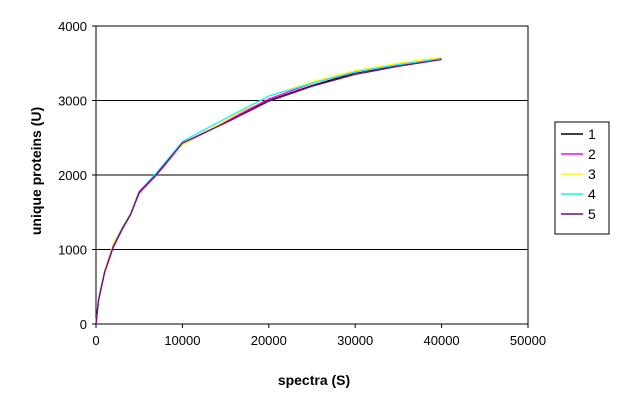 The image size is (618, 402). What do you see at coordinates (592, 134) in the screenshot?
I see `legend-label-1: 1` at bounding box center [592, 134].